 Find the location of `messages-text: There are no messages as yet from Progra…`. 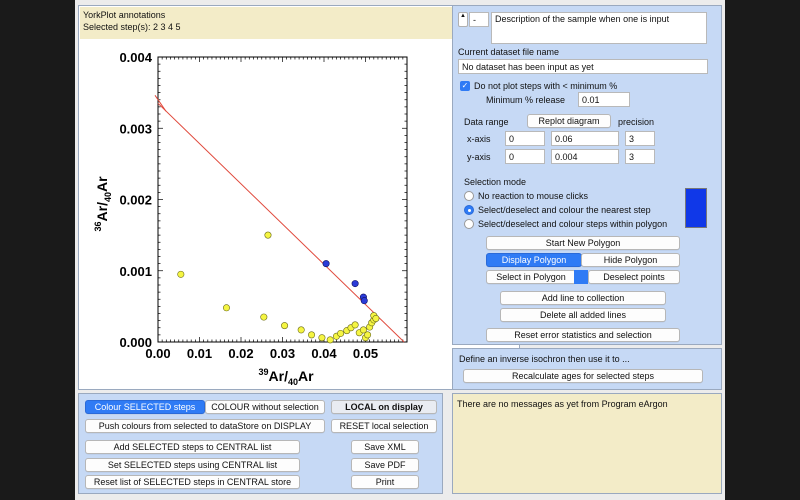

messages-text: There are no messages as yet from Progra… is located at coordinates (562, 404).